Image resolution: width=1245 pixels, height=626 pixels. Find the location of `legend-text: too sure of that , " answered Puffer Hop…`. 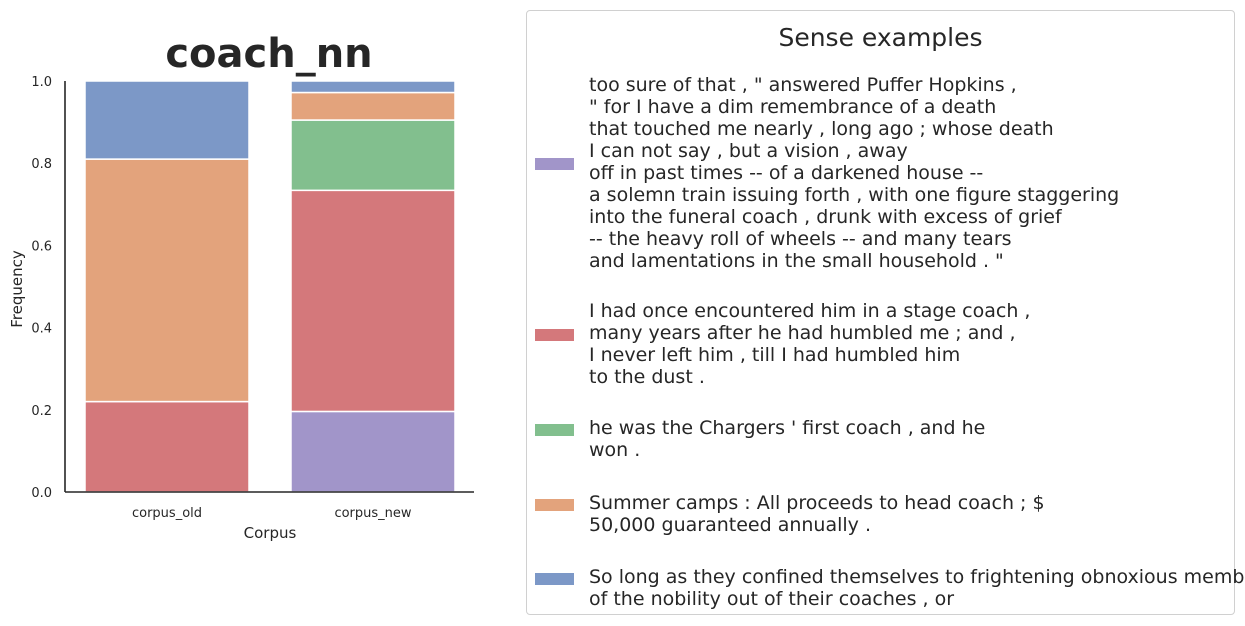

legend-text: too sure of that , " answered Puffer Hop… is located at coordinates (854, 173).